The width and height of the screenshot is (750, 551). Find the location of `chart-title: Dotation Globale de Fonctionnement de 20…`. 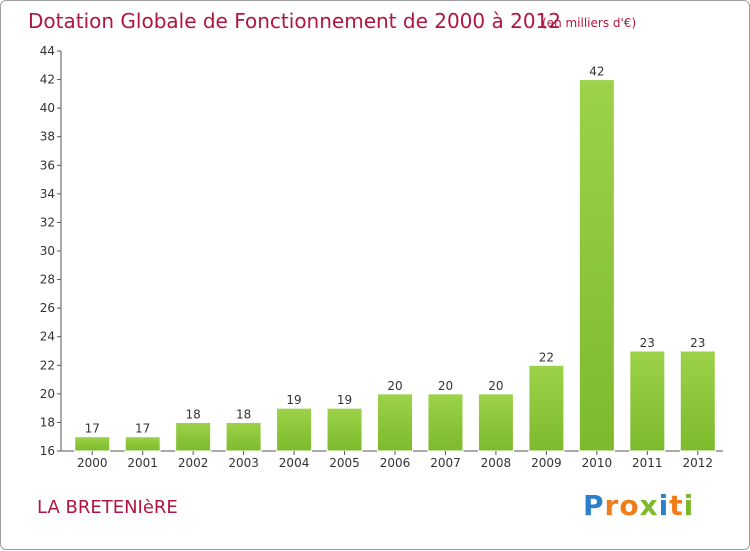

chart-title: Dotation Globale de Fonctionnement de 20… is located at coordinates (294, 21).